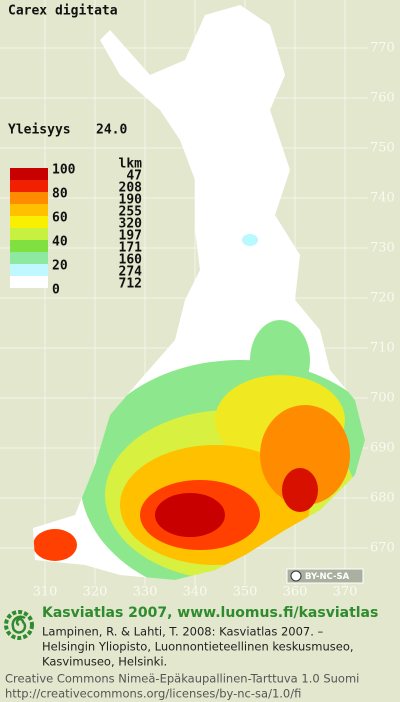 This screenshot has width=400, height=702. What do you see at coordinates (382, 398) in the screenshot?
I see `northing-label: 700` at bounding box center [382, 398].